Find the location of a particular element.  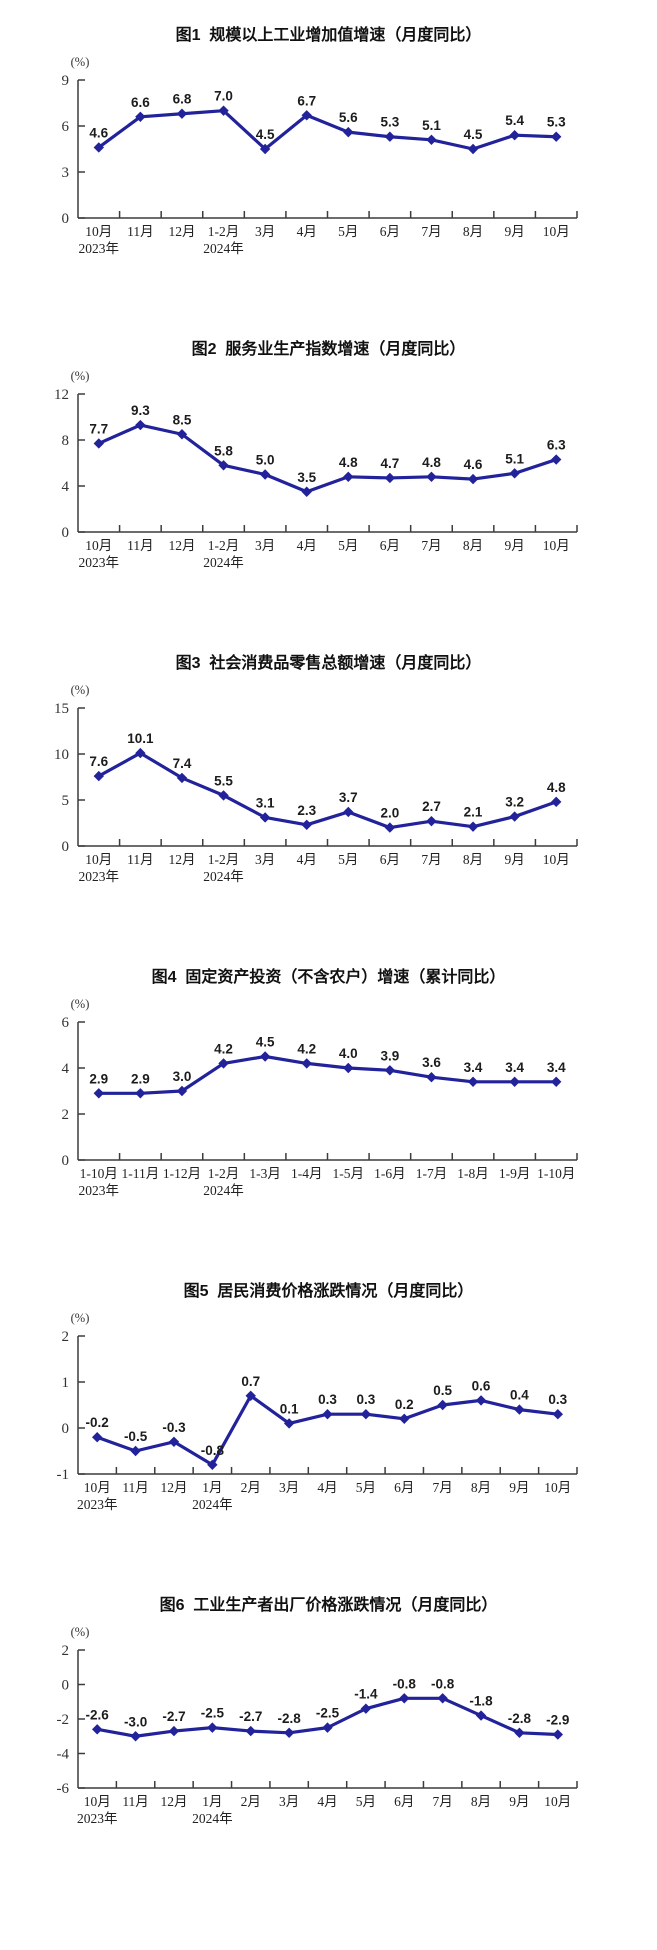

data-point-label: 7.6 is located at coordinates (98, 761).